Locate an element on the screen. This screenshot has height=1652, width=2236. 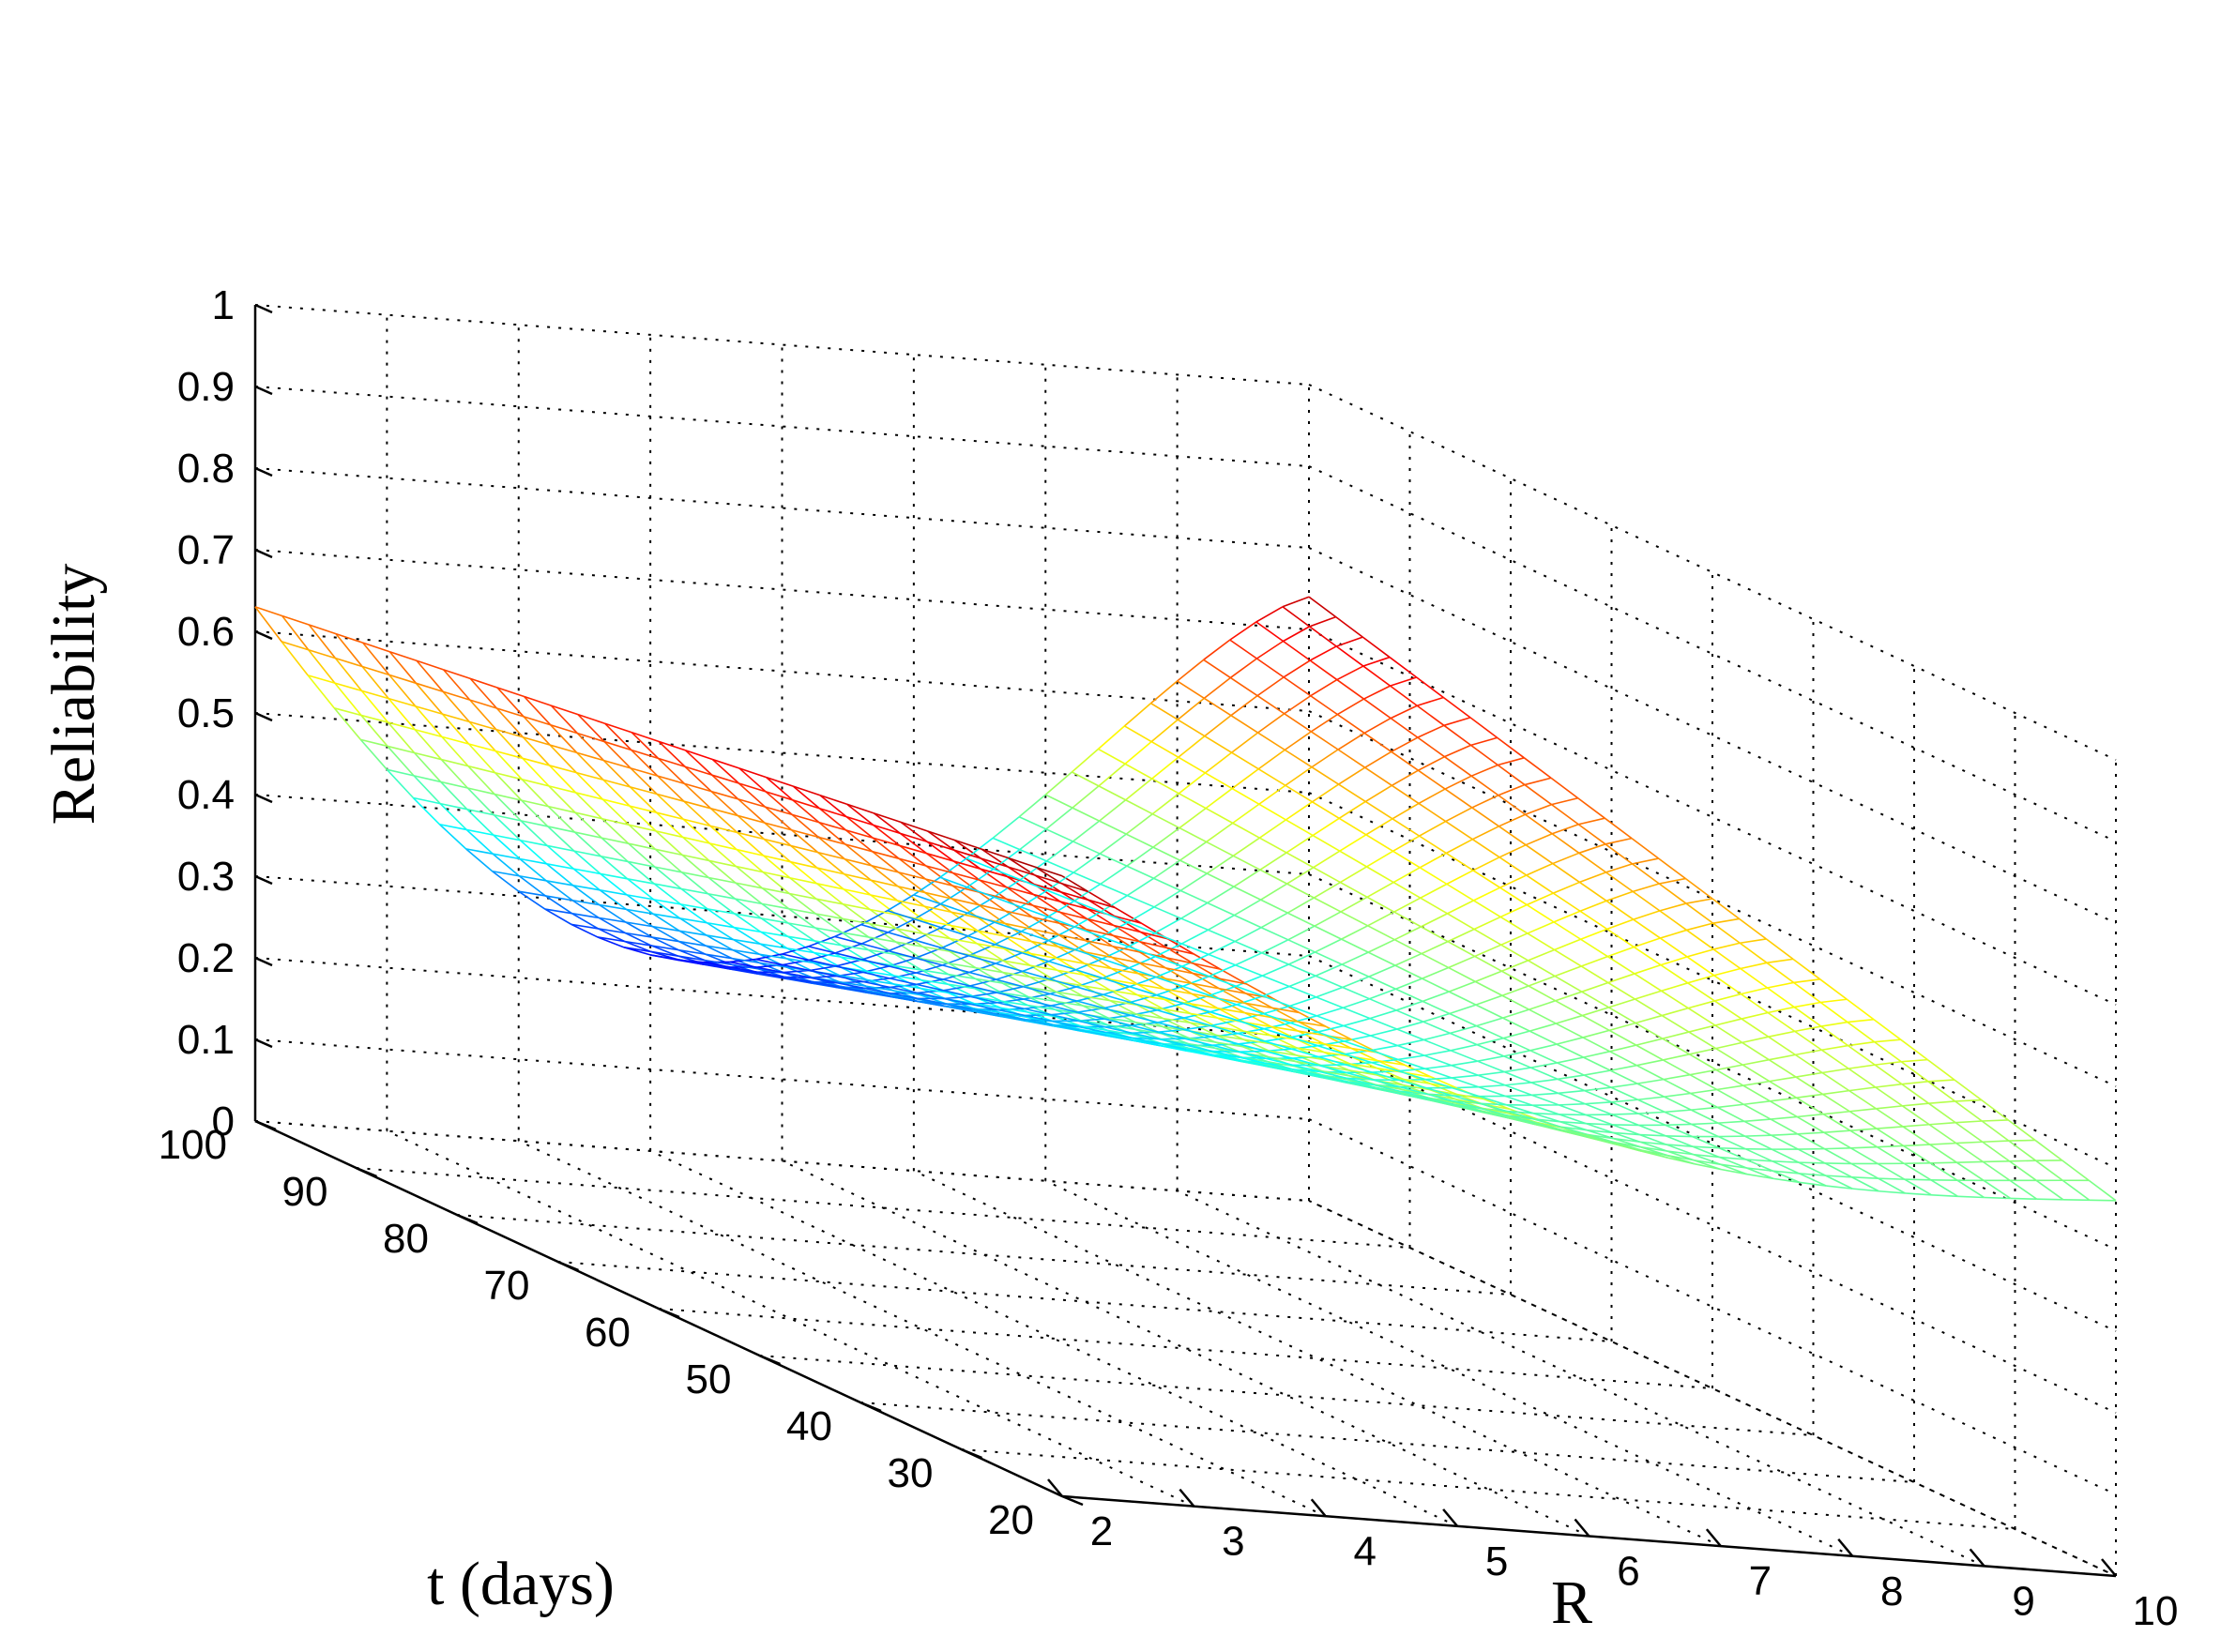
z-tick-label: 1 is located at coordinates (223, 305).